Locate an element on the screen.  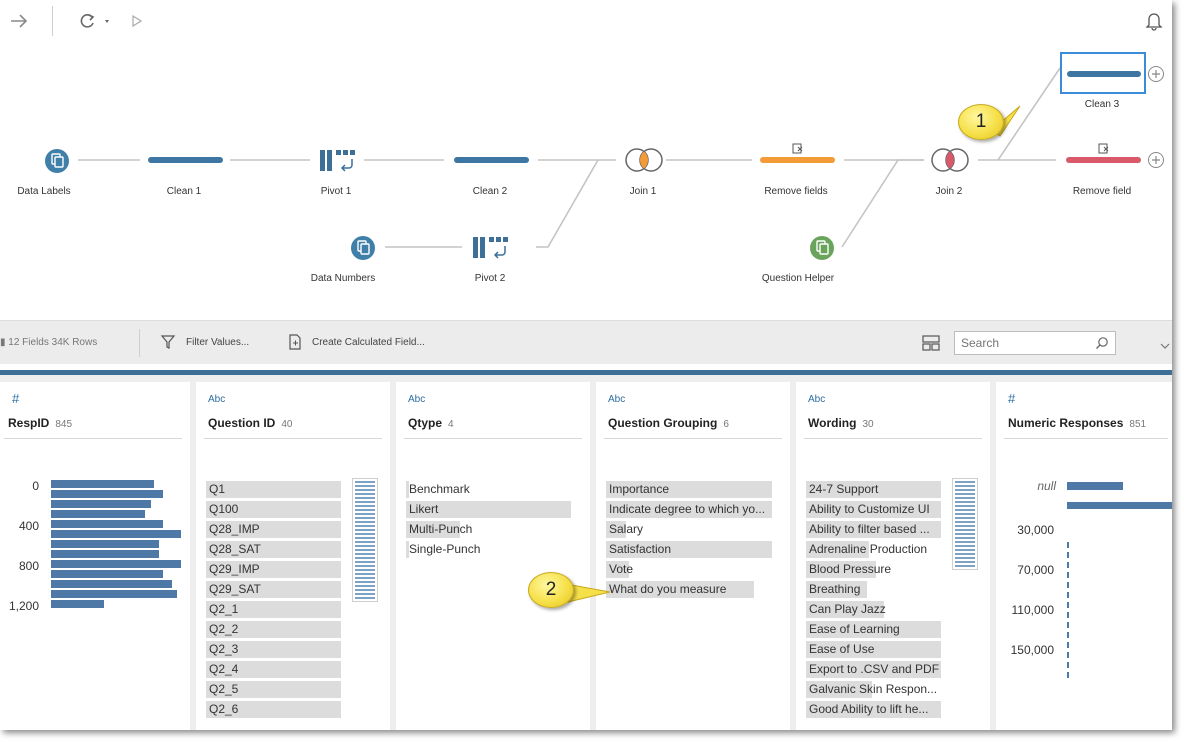
value-row: Q28_IMP is located at coordinates (273, 529).